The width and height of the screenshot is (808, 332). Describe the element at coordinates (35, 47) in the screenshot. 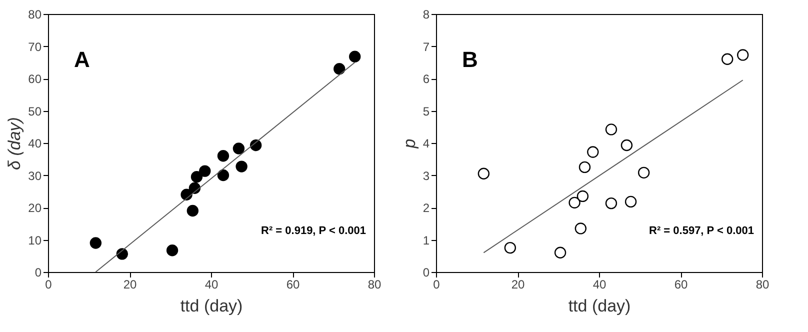

I see `y-tick-label: 70` at that location.